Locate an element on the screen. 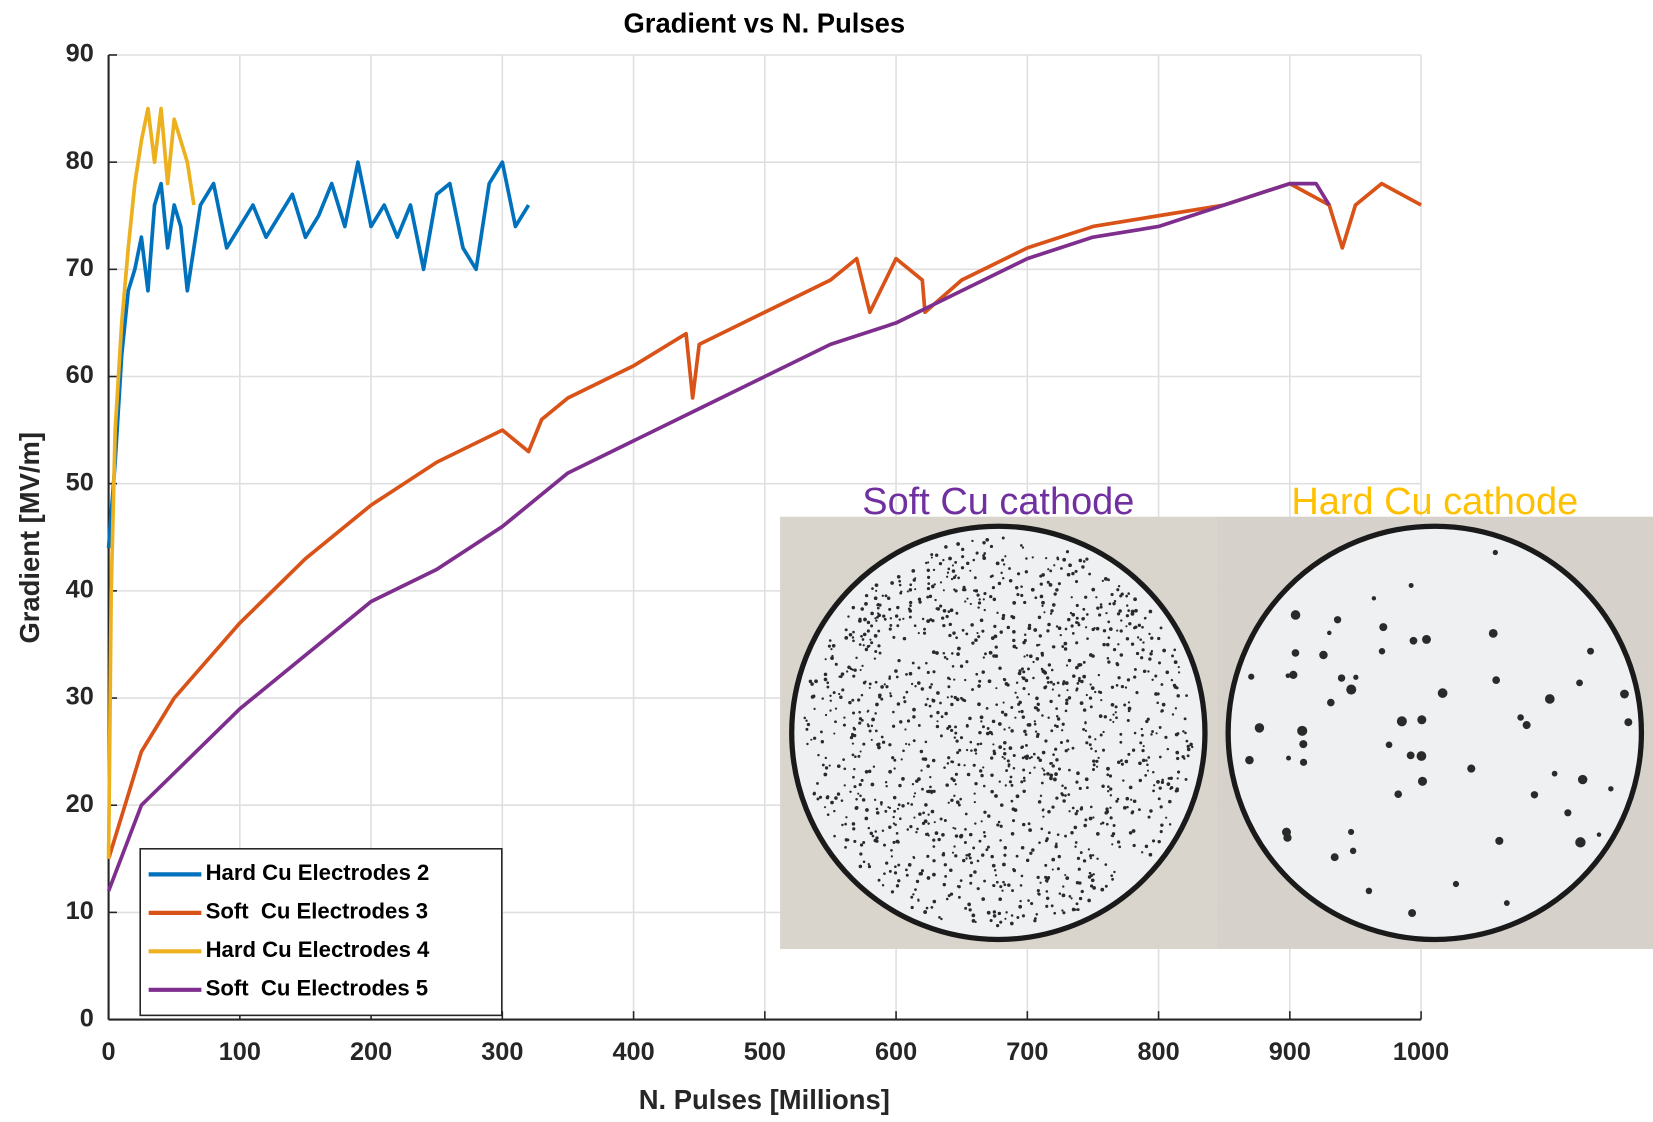  y-tick-label: 10 is located at coordinates (80, 911).